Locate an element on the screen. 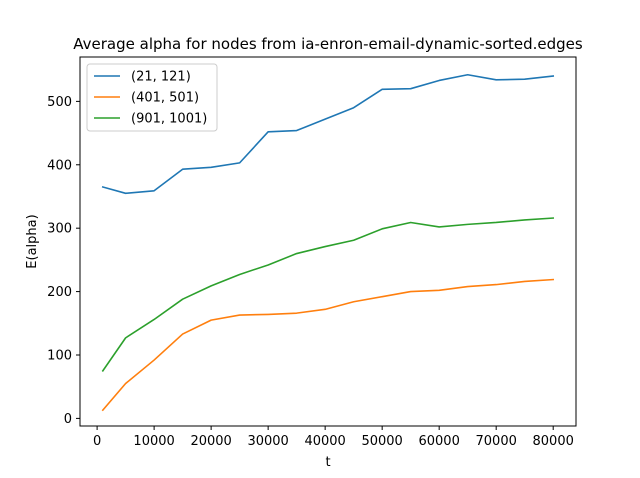 The image size is (640, 478). legend: (21, 121) (401, 501) (901, 1001) is located at coordinates (152, 97).